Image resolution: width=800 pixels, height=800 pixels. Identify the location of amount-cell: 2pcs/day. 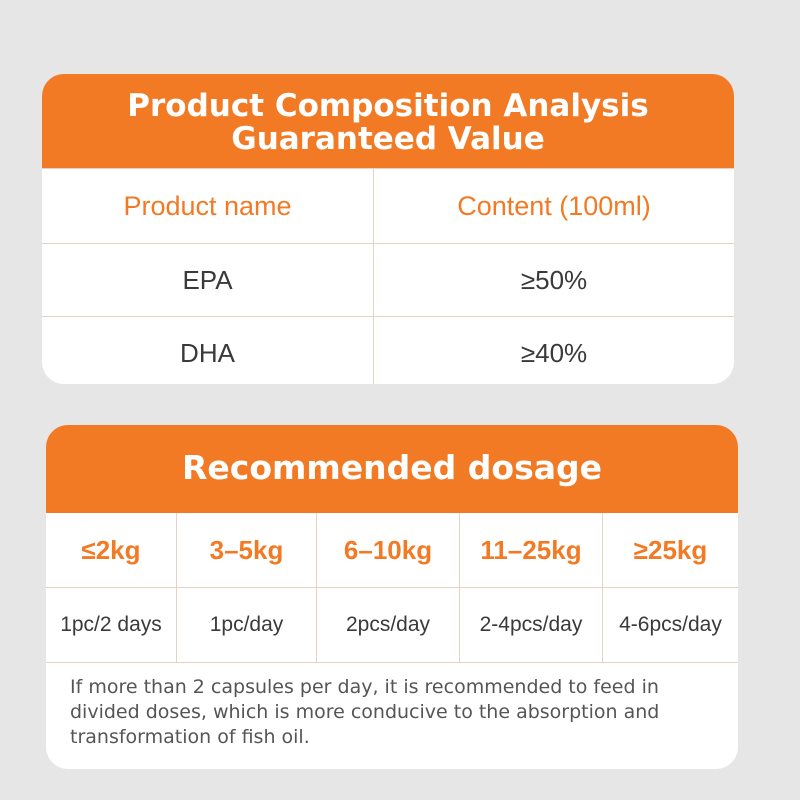
(388, 624).